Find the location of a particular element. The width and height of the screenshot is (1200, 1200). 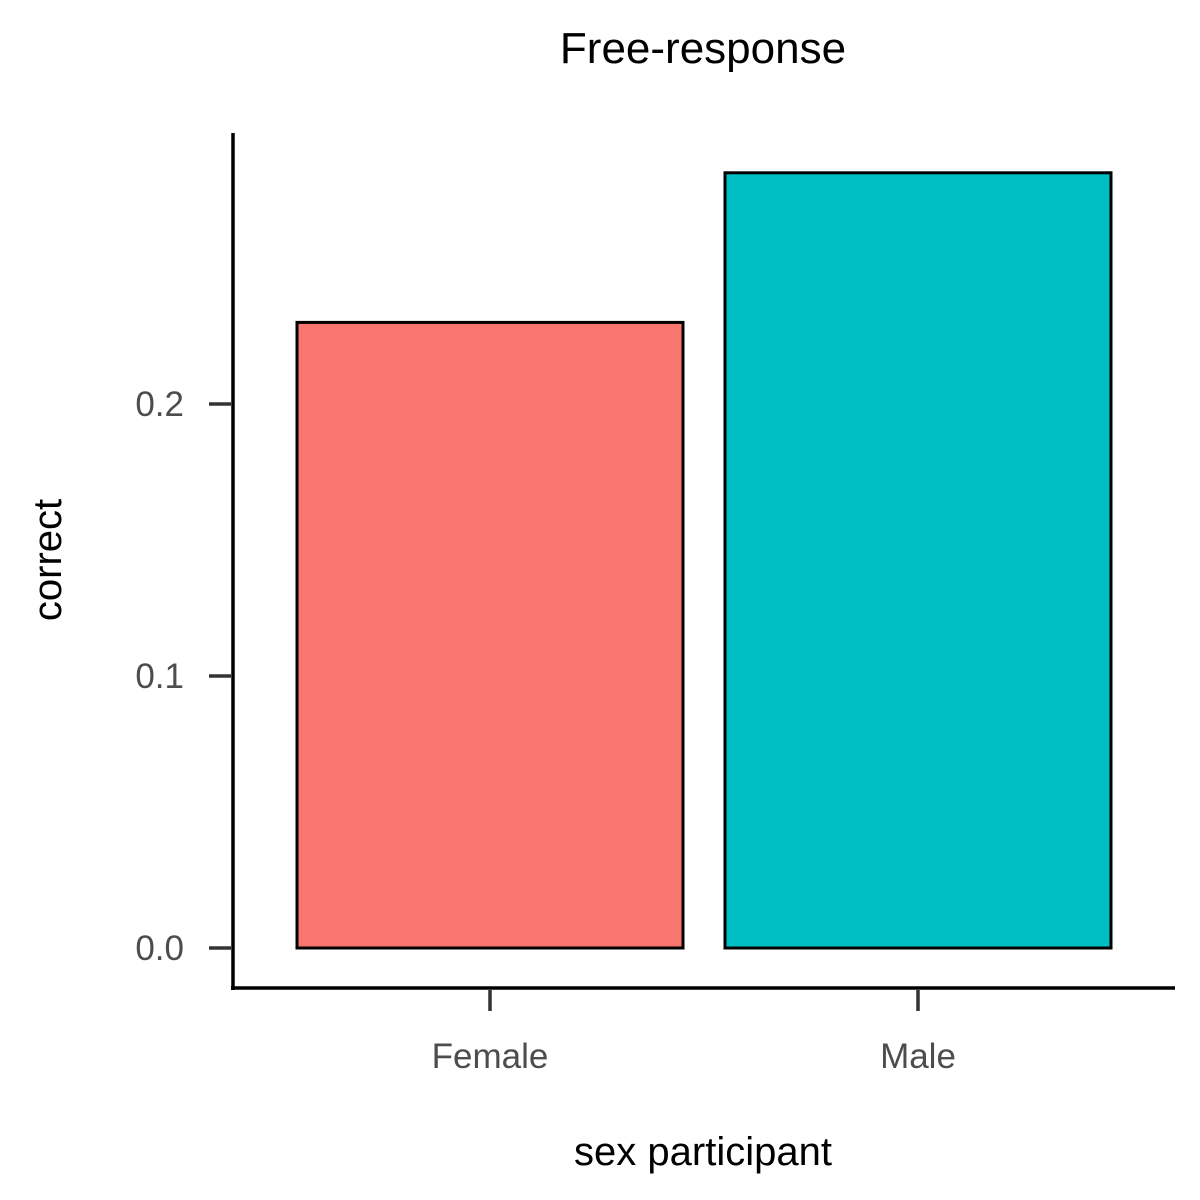

x-tick-label-male: Male is located at coordinates (918, 1056).